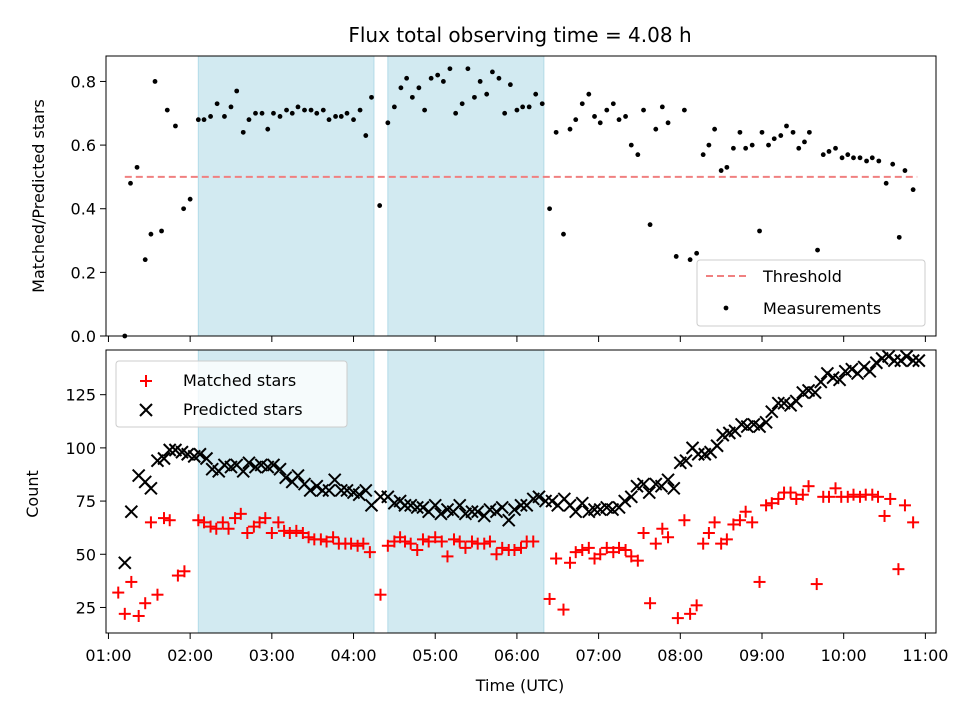 This screenshot has width=960, height=724. Describe the element at coordinates (516, 339) in the screenshot. I see `top-x-ticks` at that location.